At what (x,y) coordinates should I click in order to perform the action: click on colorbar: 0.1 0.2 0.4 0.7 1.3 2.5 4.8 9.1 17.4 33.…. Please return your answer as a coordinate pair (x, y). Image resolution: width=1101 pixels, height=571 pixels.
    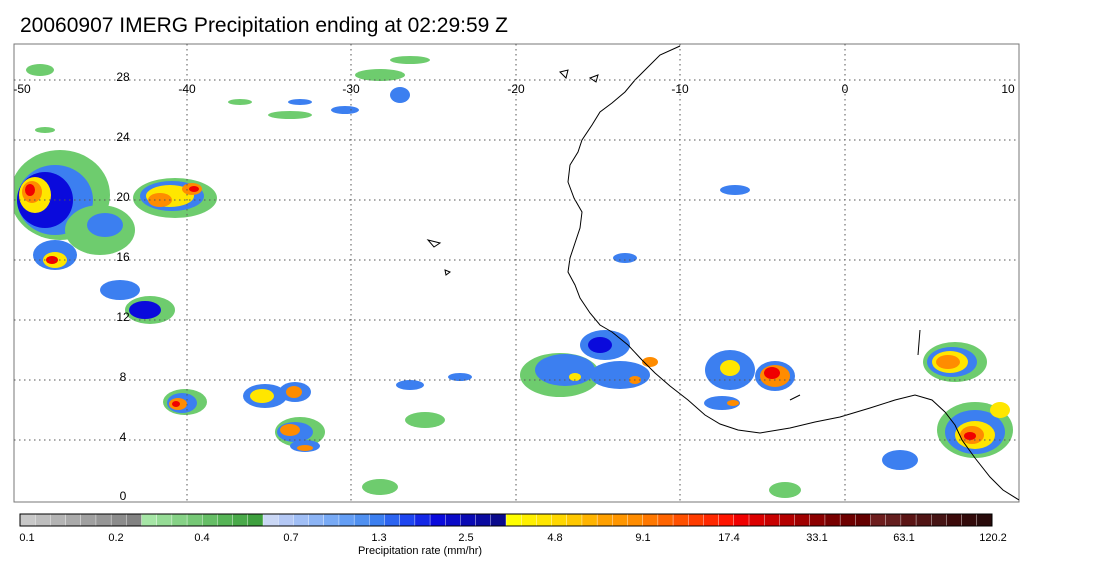
    Looking at the image, I should click on (513, 535).